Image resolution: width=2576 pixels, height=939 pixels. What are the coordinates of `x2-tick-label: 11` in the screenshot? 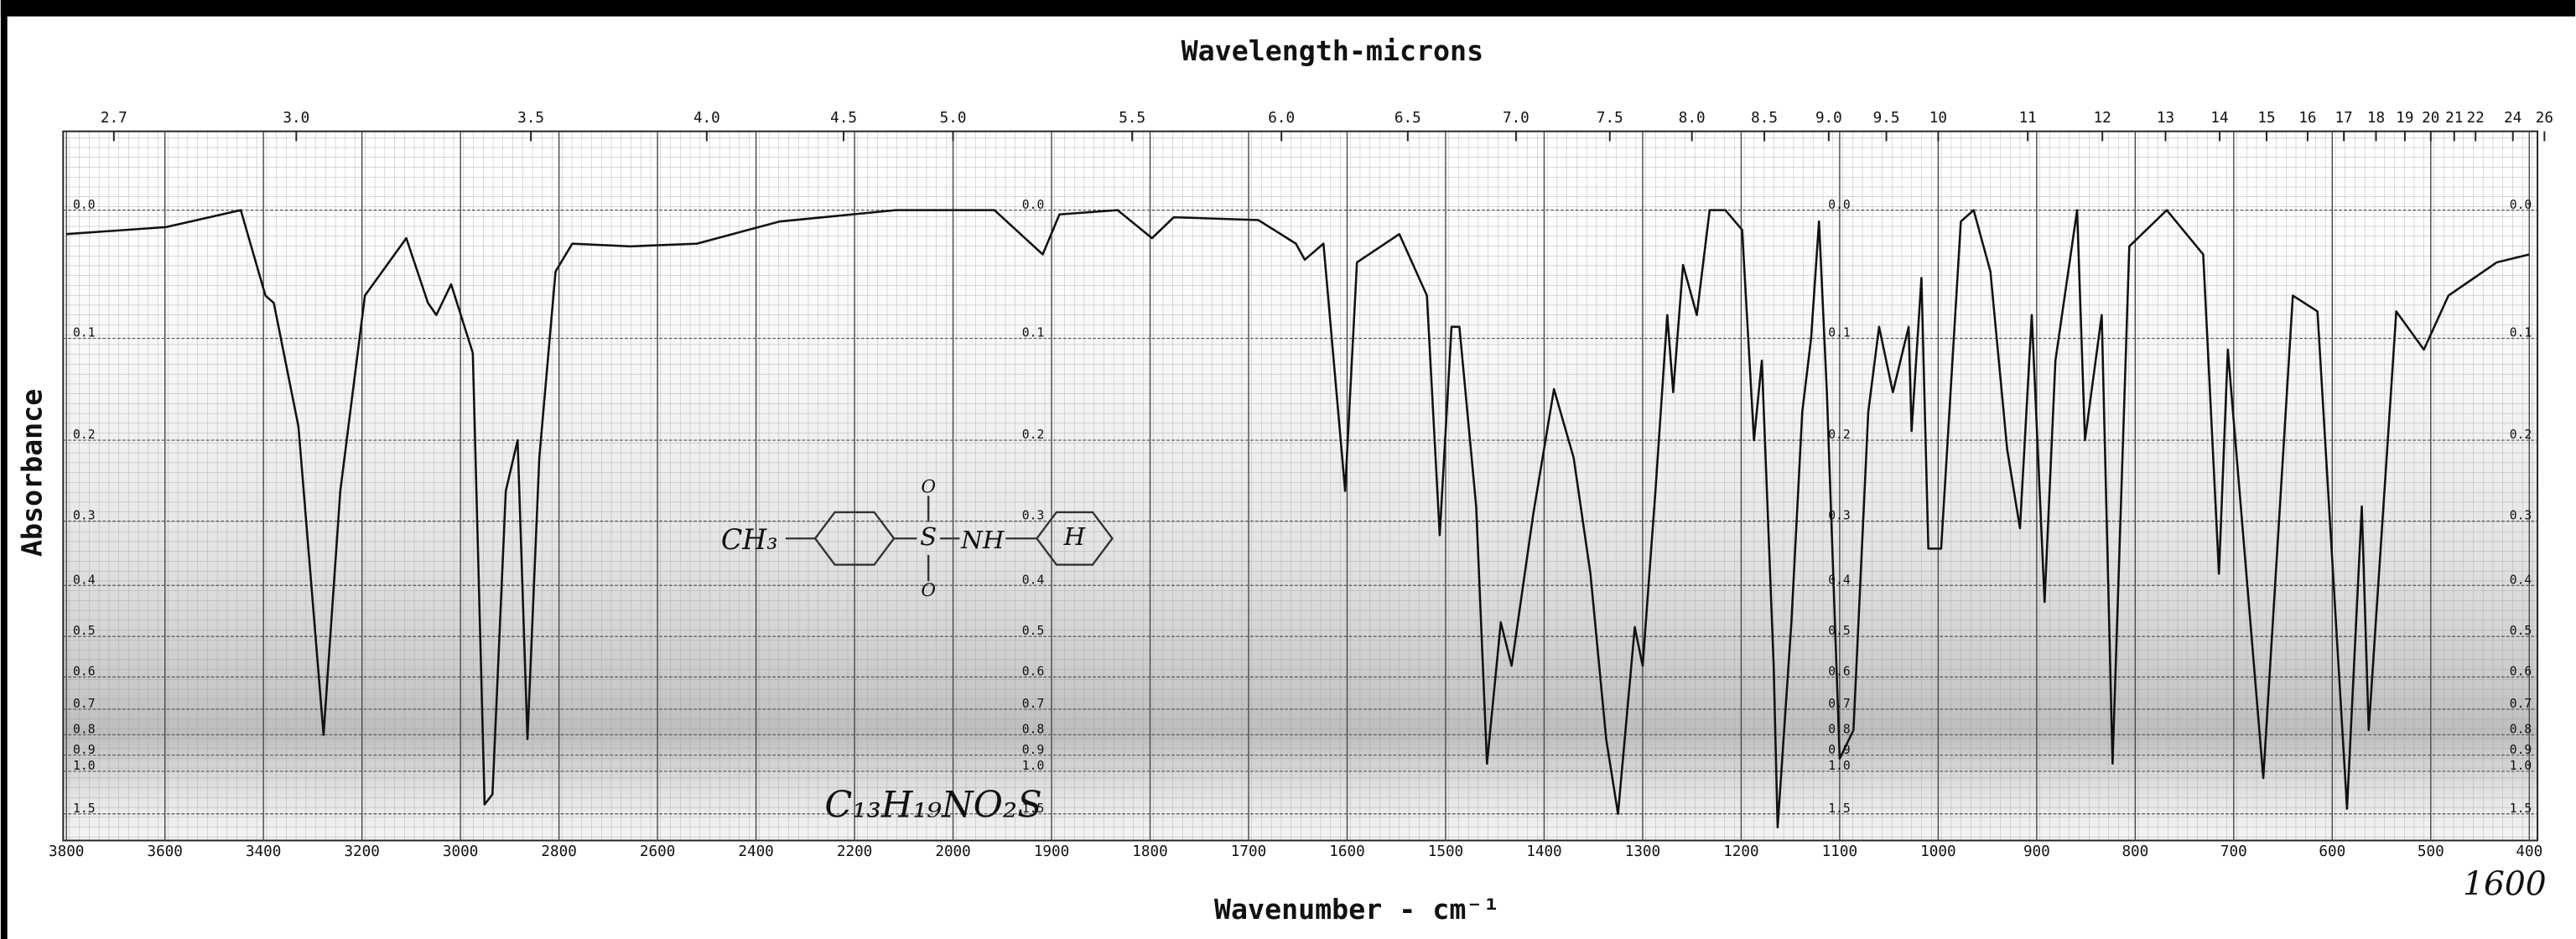 It's located at (2028, 118).